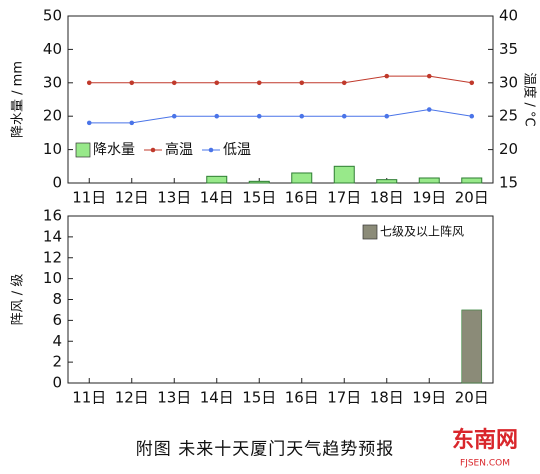 The height and width of the screenshot is (474, 540). Describe the element at coordinates (179, 149) in the screenshot. I see `legend-label: 高温` at that location.